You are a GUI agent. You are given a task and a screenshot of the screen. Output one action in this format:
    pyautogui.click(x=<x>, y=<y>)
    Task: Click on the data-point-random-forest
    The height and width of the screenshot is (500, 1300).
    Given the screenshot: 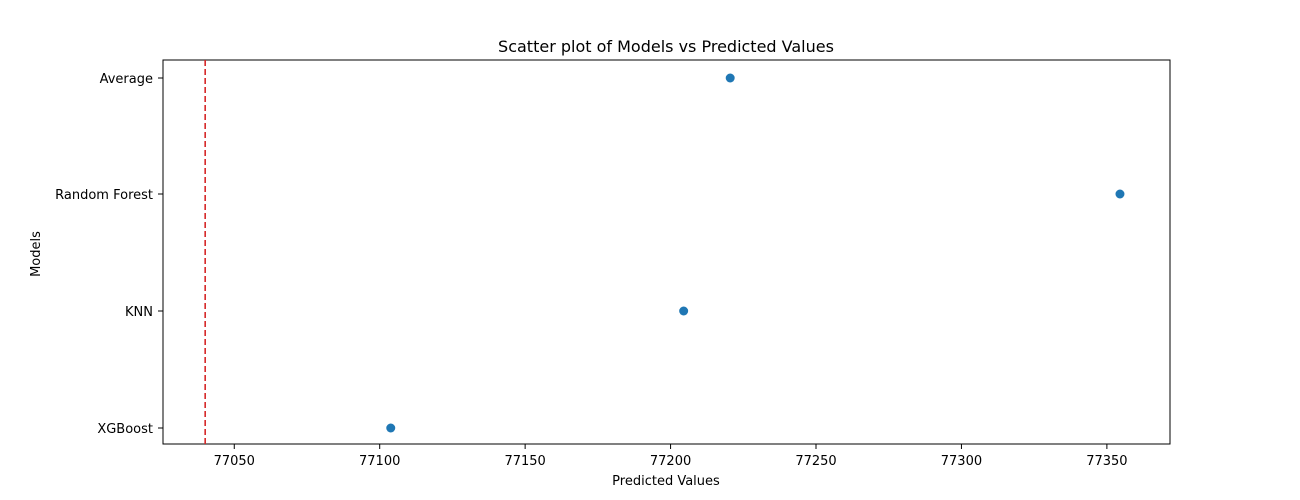 What is the action you would take?
    pyautogui.click(x=1120, y=194)
    